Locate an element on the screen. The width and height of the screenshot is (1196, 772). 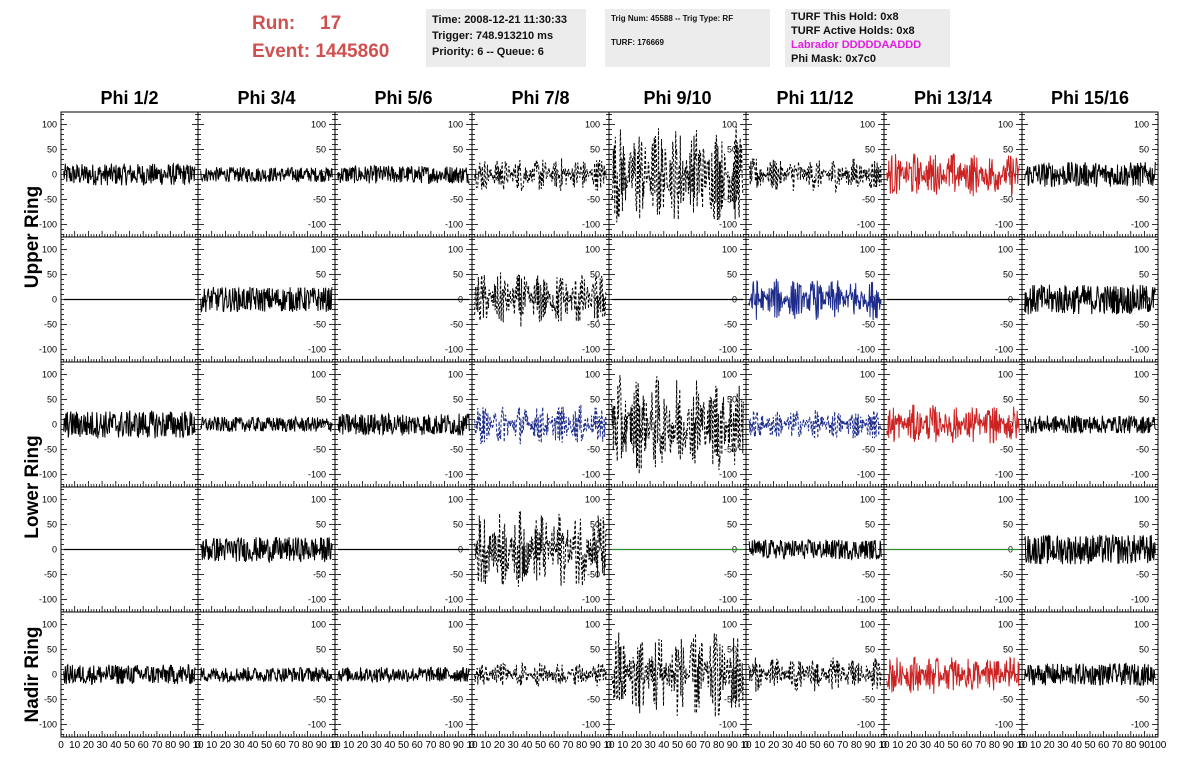
waveform-r1-c1 is located at coordinates (129, 174).